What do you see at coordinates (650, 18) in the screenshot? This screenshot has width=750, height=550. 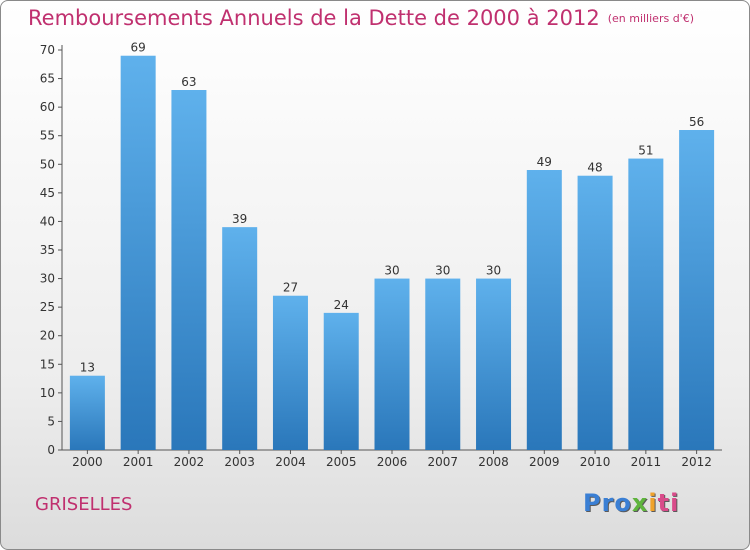 I see `chart-subtitle: (en milliers d'€)` at bounding box center [650, 18].